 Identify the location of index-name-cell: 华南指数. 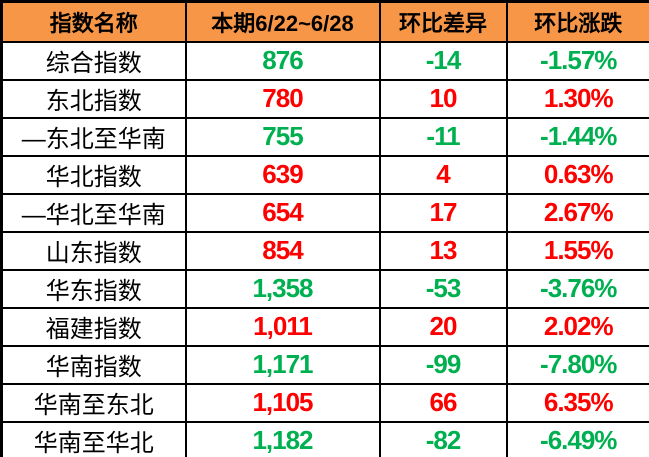
(93, 364).